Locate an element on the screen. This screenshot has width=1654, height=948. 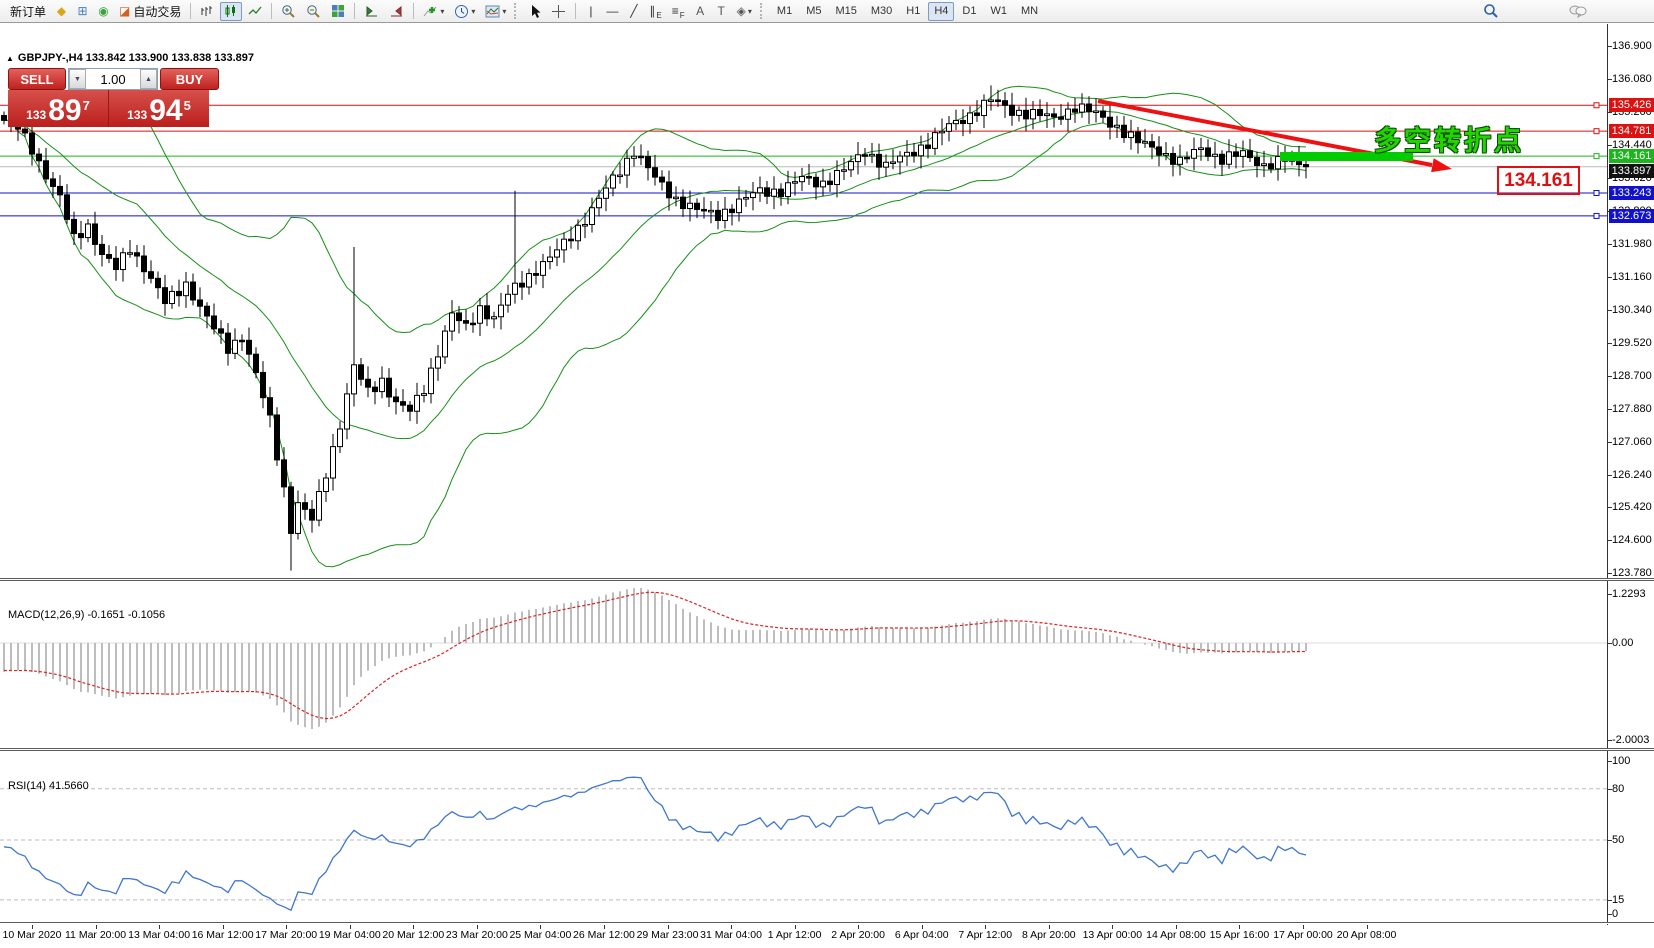
crosshair-icon is located at coordinates (558, 11).